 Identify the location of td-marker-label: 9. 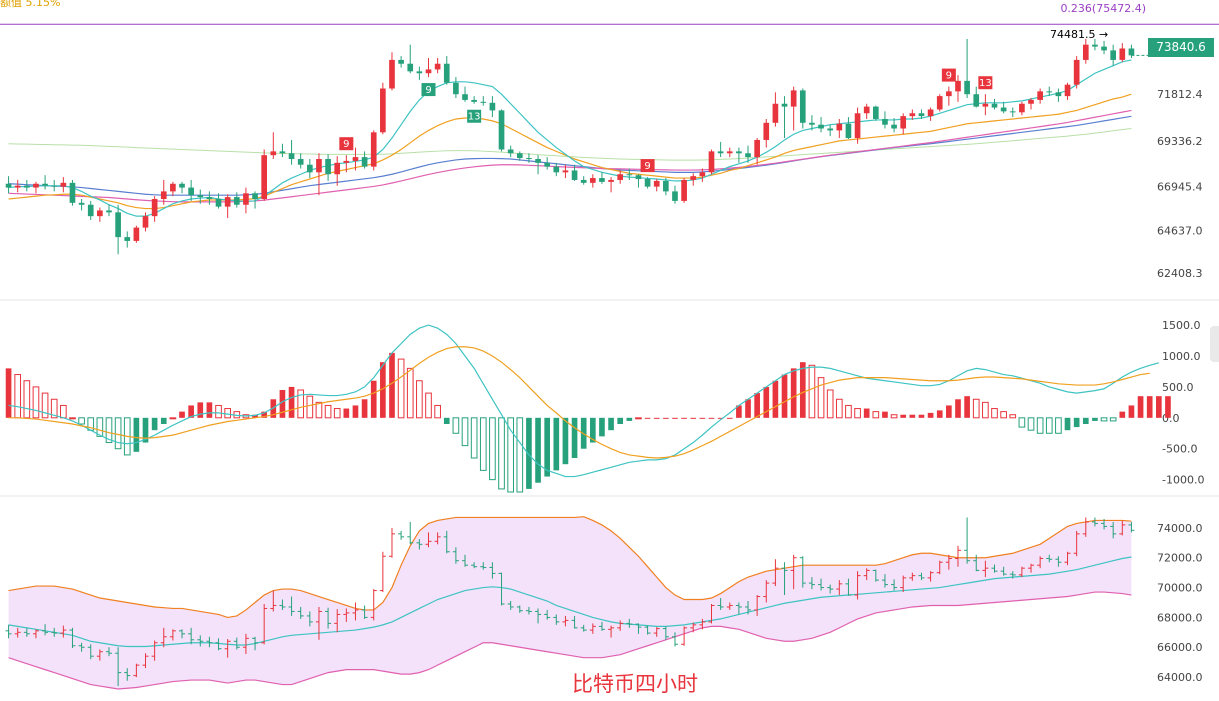
(346, 144).